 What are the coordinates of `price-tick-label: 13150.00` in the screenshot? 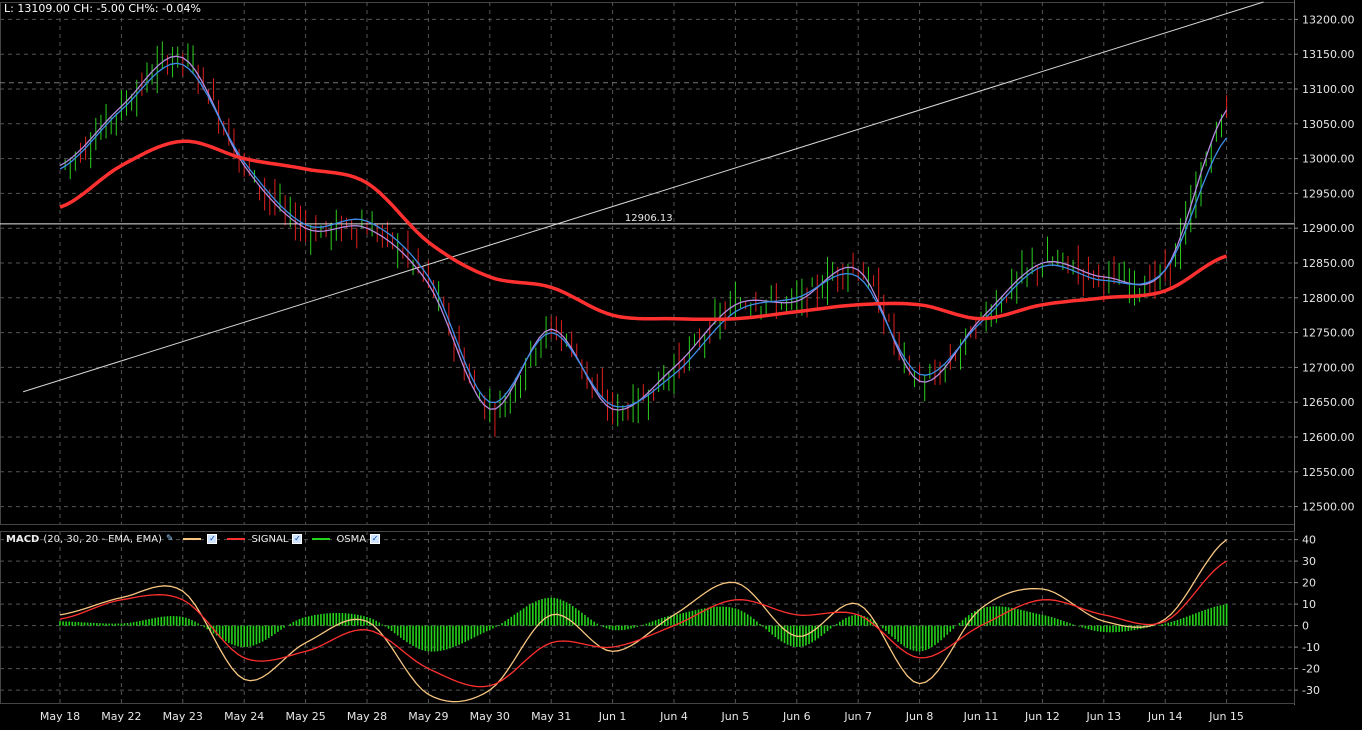 It's located at (1328, 54).